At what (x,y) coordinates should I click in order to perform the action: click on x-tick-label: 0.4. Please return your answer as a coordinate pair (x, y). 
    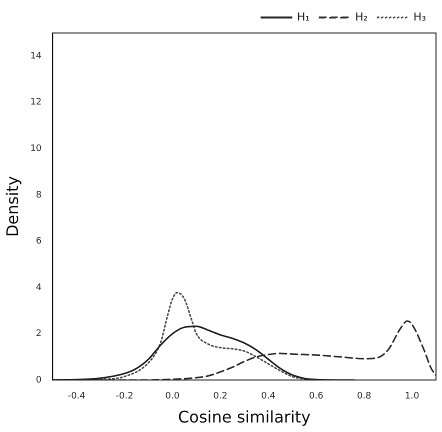
    Looking at the image, I should click on (268, 397).